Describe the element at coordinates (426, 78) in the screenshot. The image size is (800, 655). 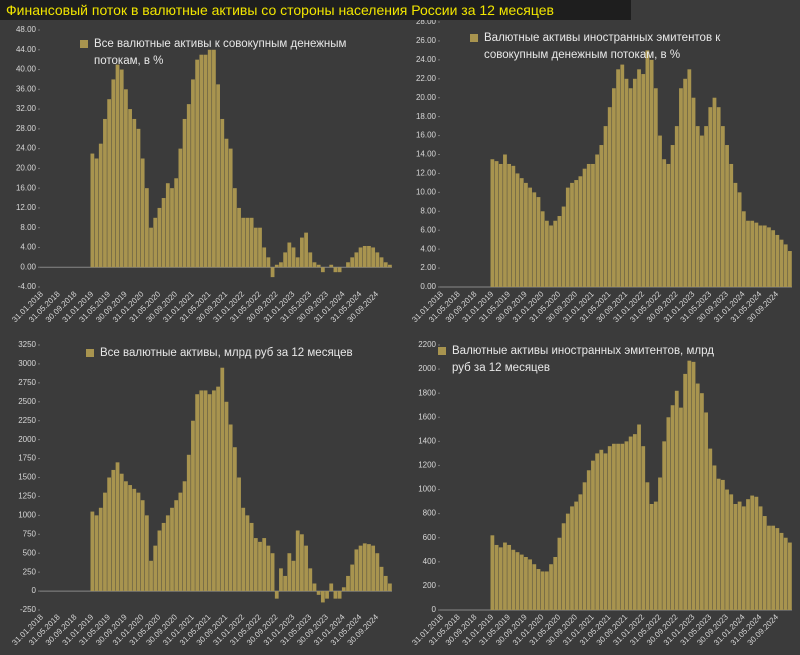
I see `y-tick-label: 22.00` at that location.